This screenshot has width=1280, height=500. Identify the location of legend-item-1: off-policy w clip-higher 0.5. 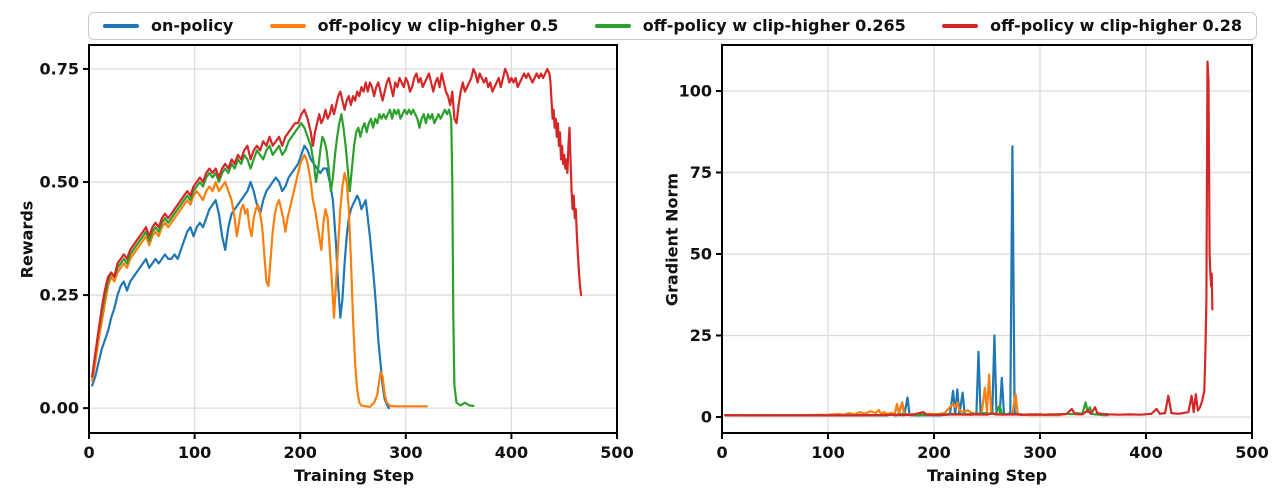
(414, 25).